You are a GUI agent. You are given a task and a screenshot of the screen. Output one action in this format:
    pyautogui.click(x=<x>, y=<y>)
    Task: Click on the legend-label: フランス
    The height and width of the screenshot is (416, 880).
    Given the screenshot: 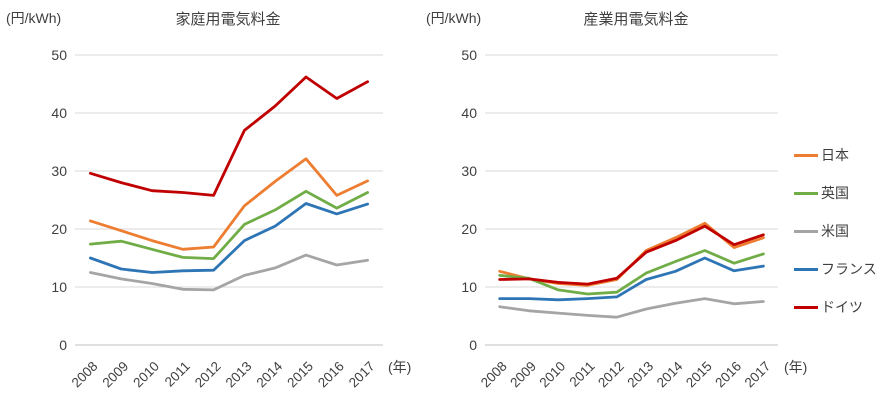 What is the action you would take?
    pyautogui.click(x=849, y=269)
    